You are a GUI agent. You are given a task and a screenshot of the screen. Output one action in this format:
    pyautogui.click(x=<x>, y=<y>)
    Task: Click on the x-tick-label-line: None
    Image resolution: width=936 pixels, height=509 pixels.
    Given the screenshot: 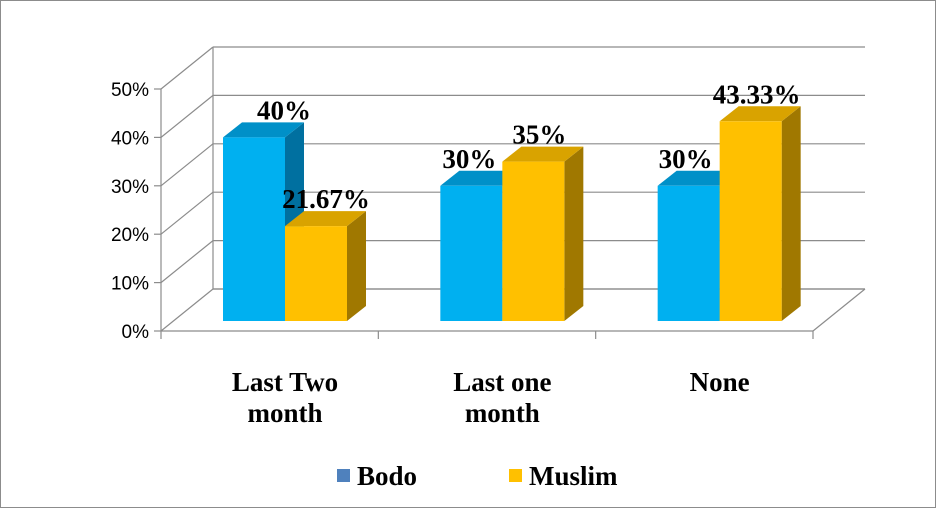 What is the action you would take?
    pyautogui.click(x=720, y=382)
    